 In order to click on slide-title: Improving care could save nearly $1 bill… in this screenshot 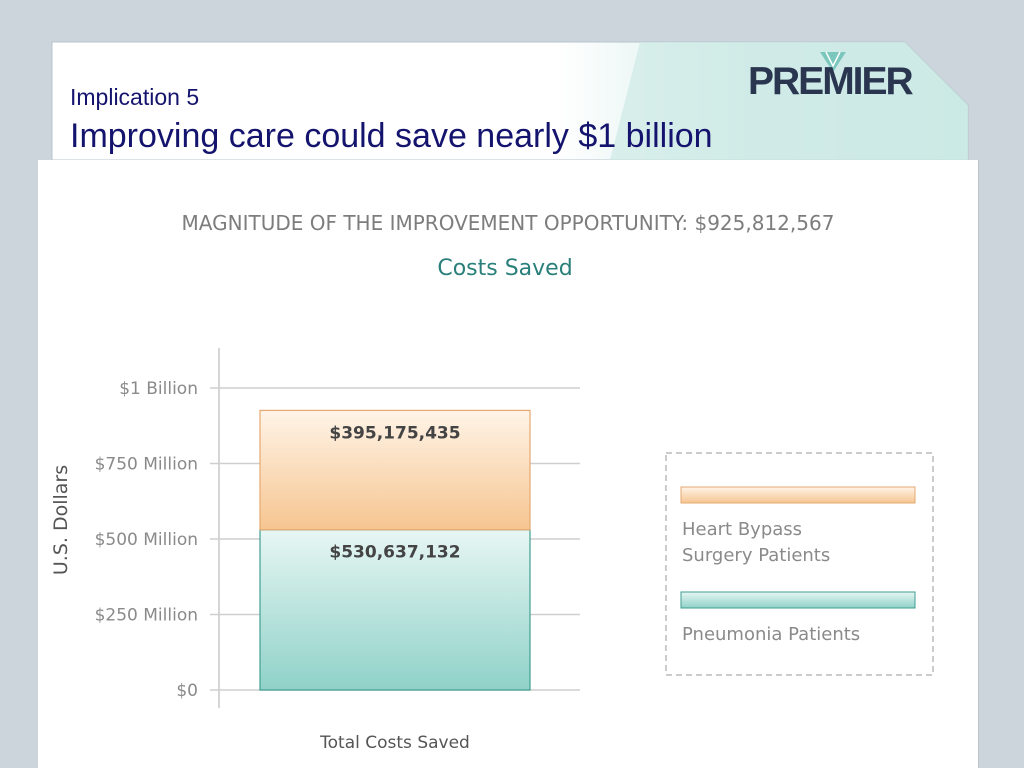, I will do `click(391, 136)`.